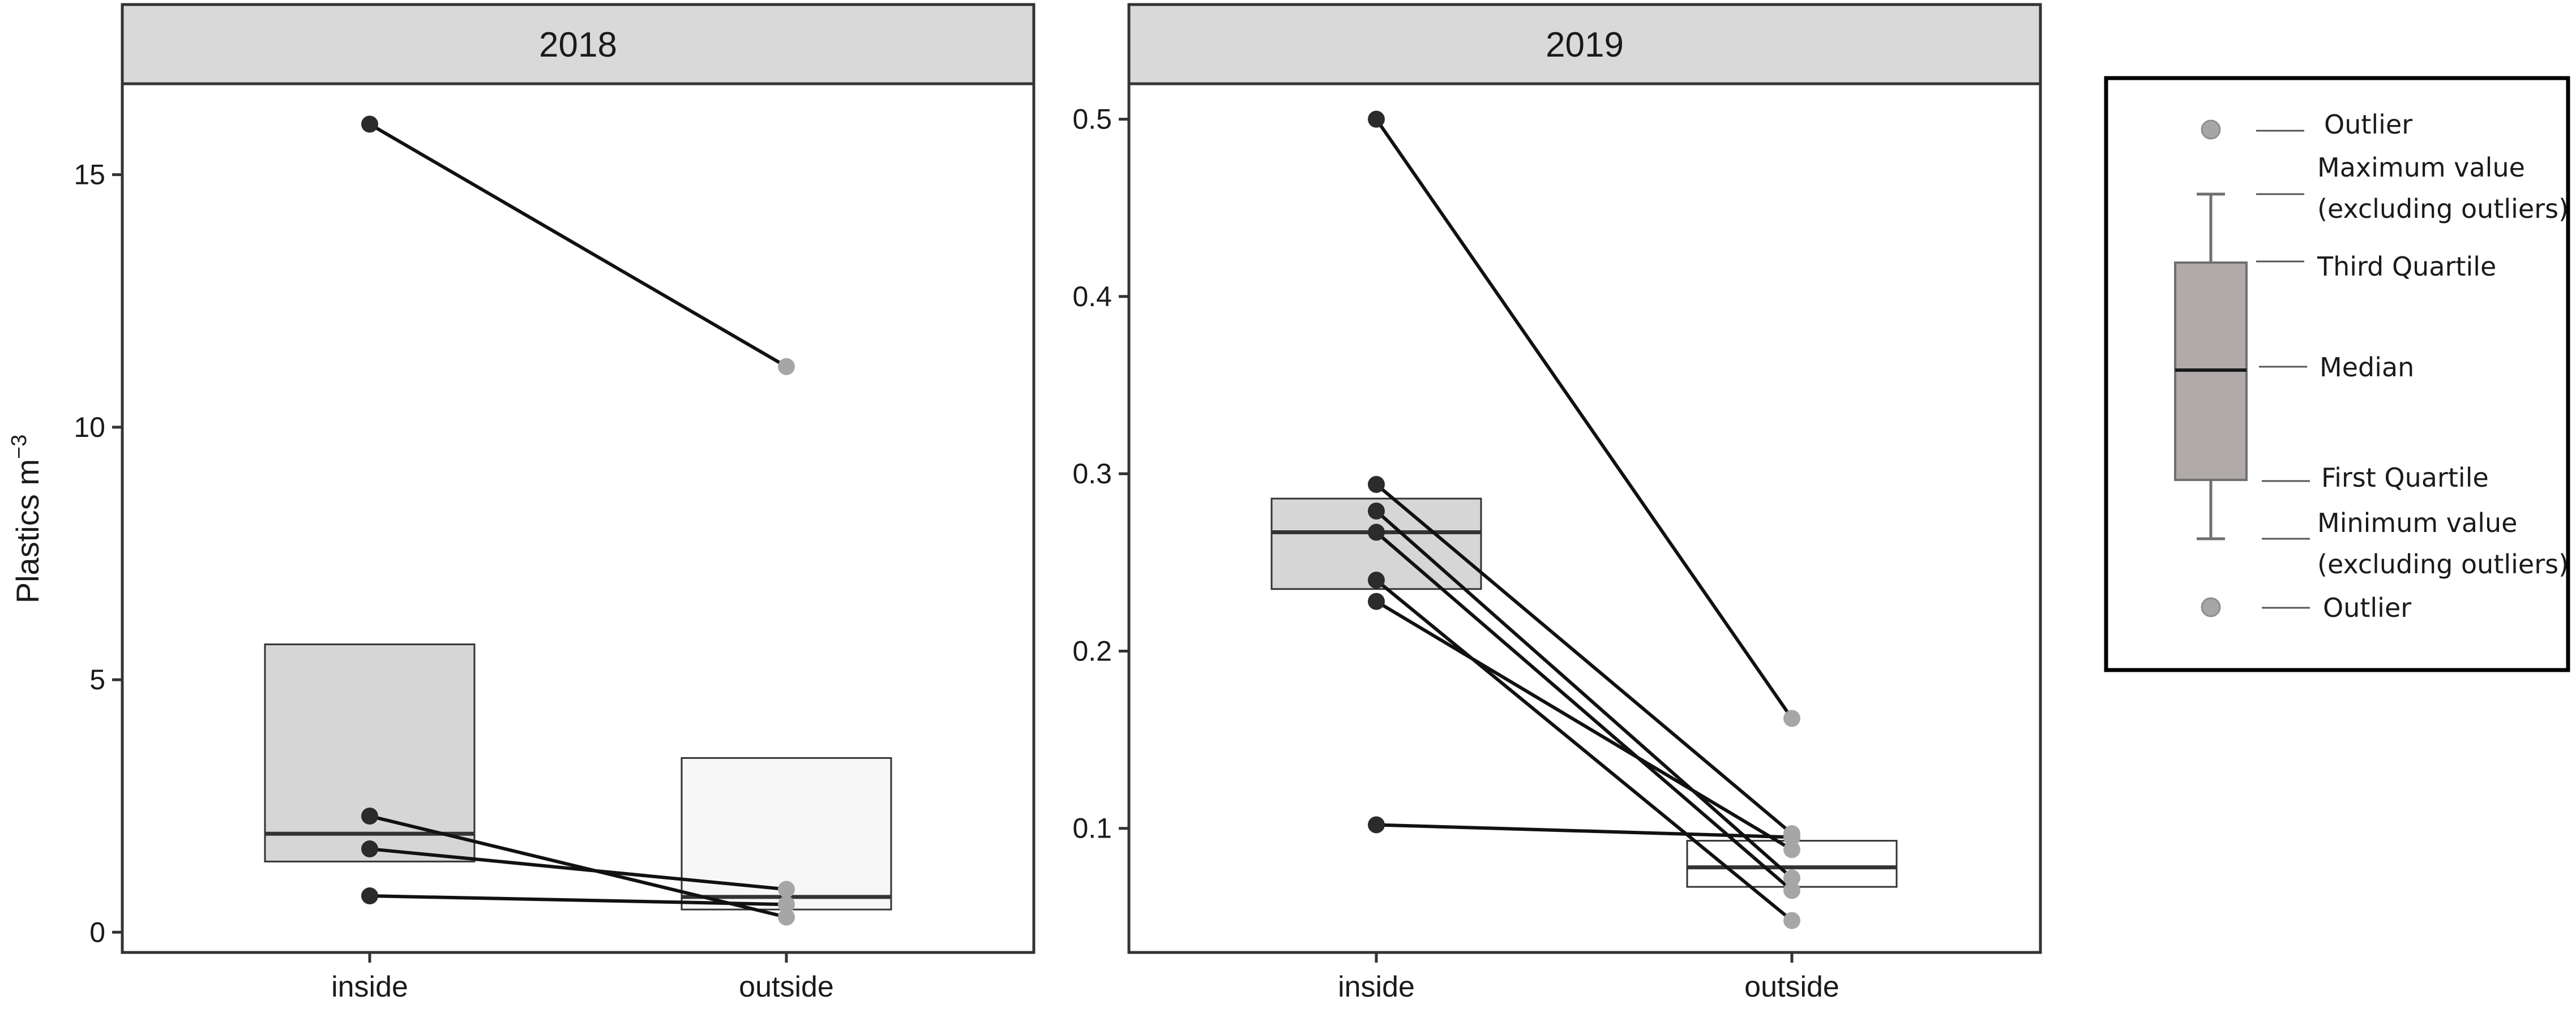 Image resolution: width=2576 pixels, height=1013 pixels. I want to click on panel-title: 2018, so click(578, 45).